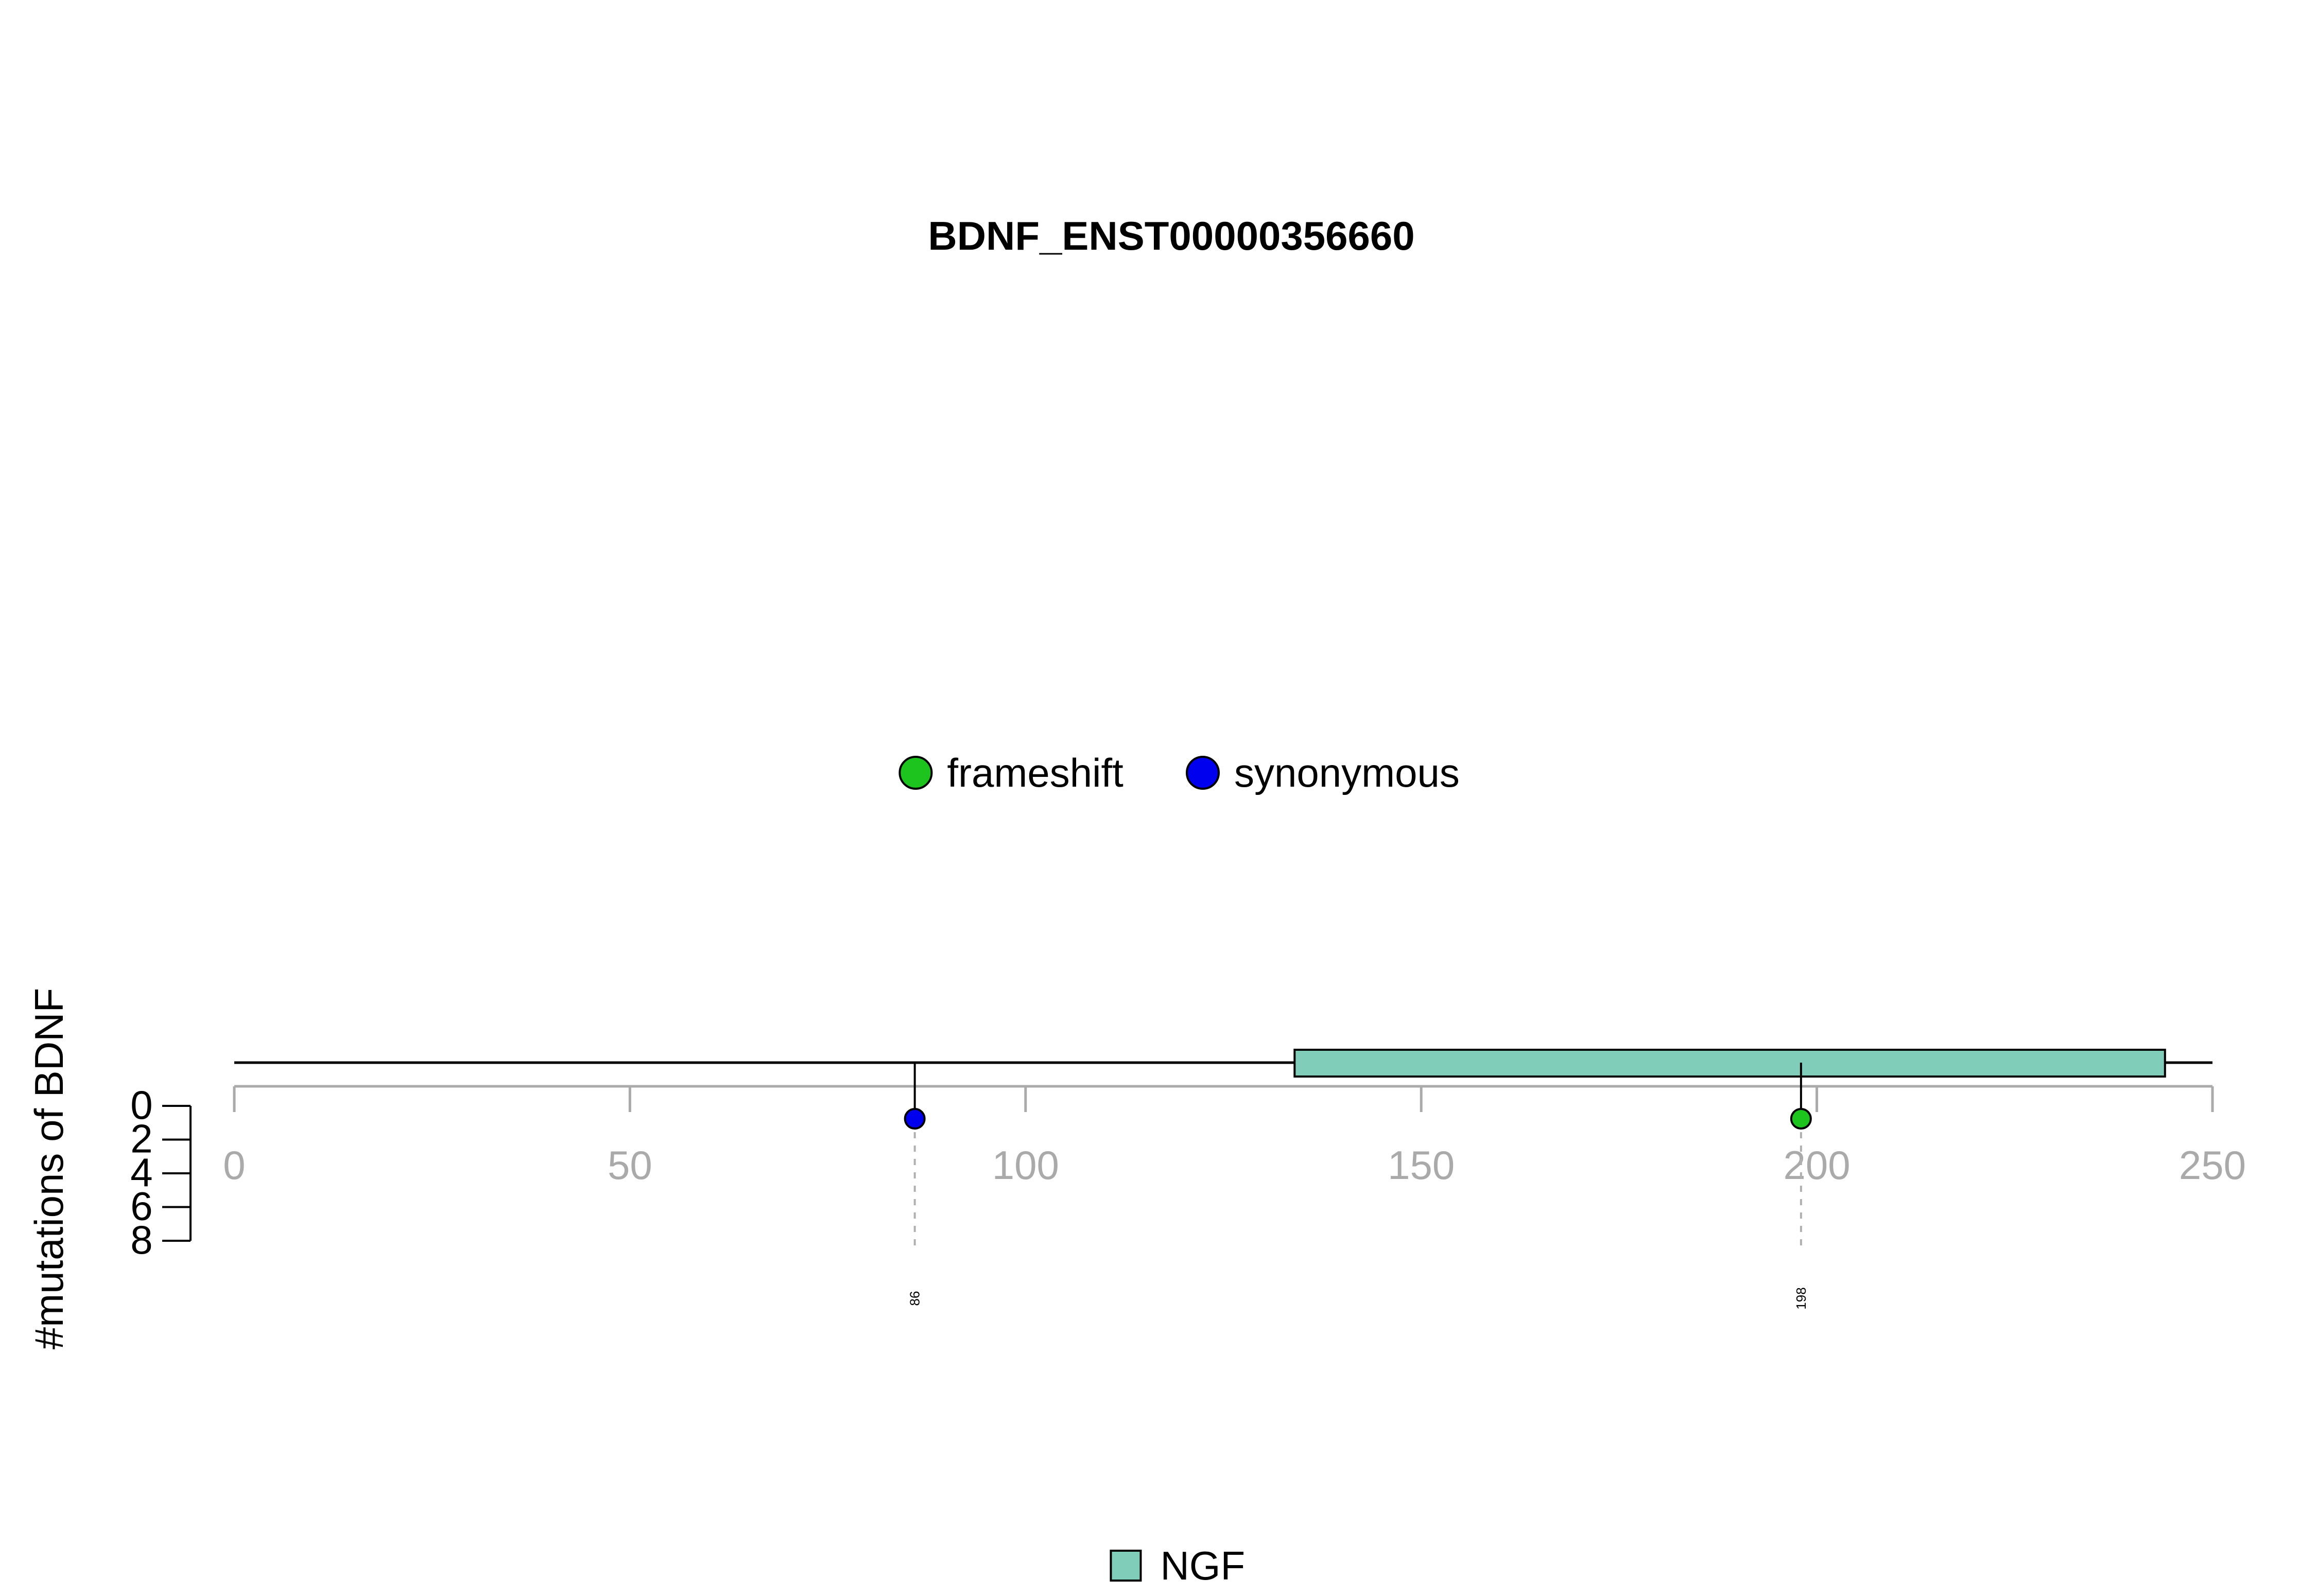 Image resolution: width=2317 pixels, height=1596 pixels. Describe the element at coordinates (915, 773) in the screenshot. I see `legend-marker-frameshift` at that location.